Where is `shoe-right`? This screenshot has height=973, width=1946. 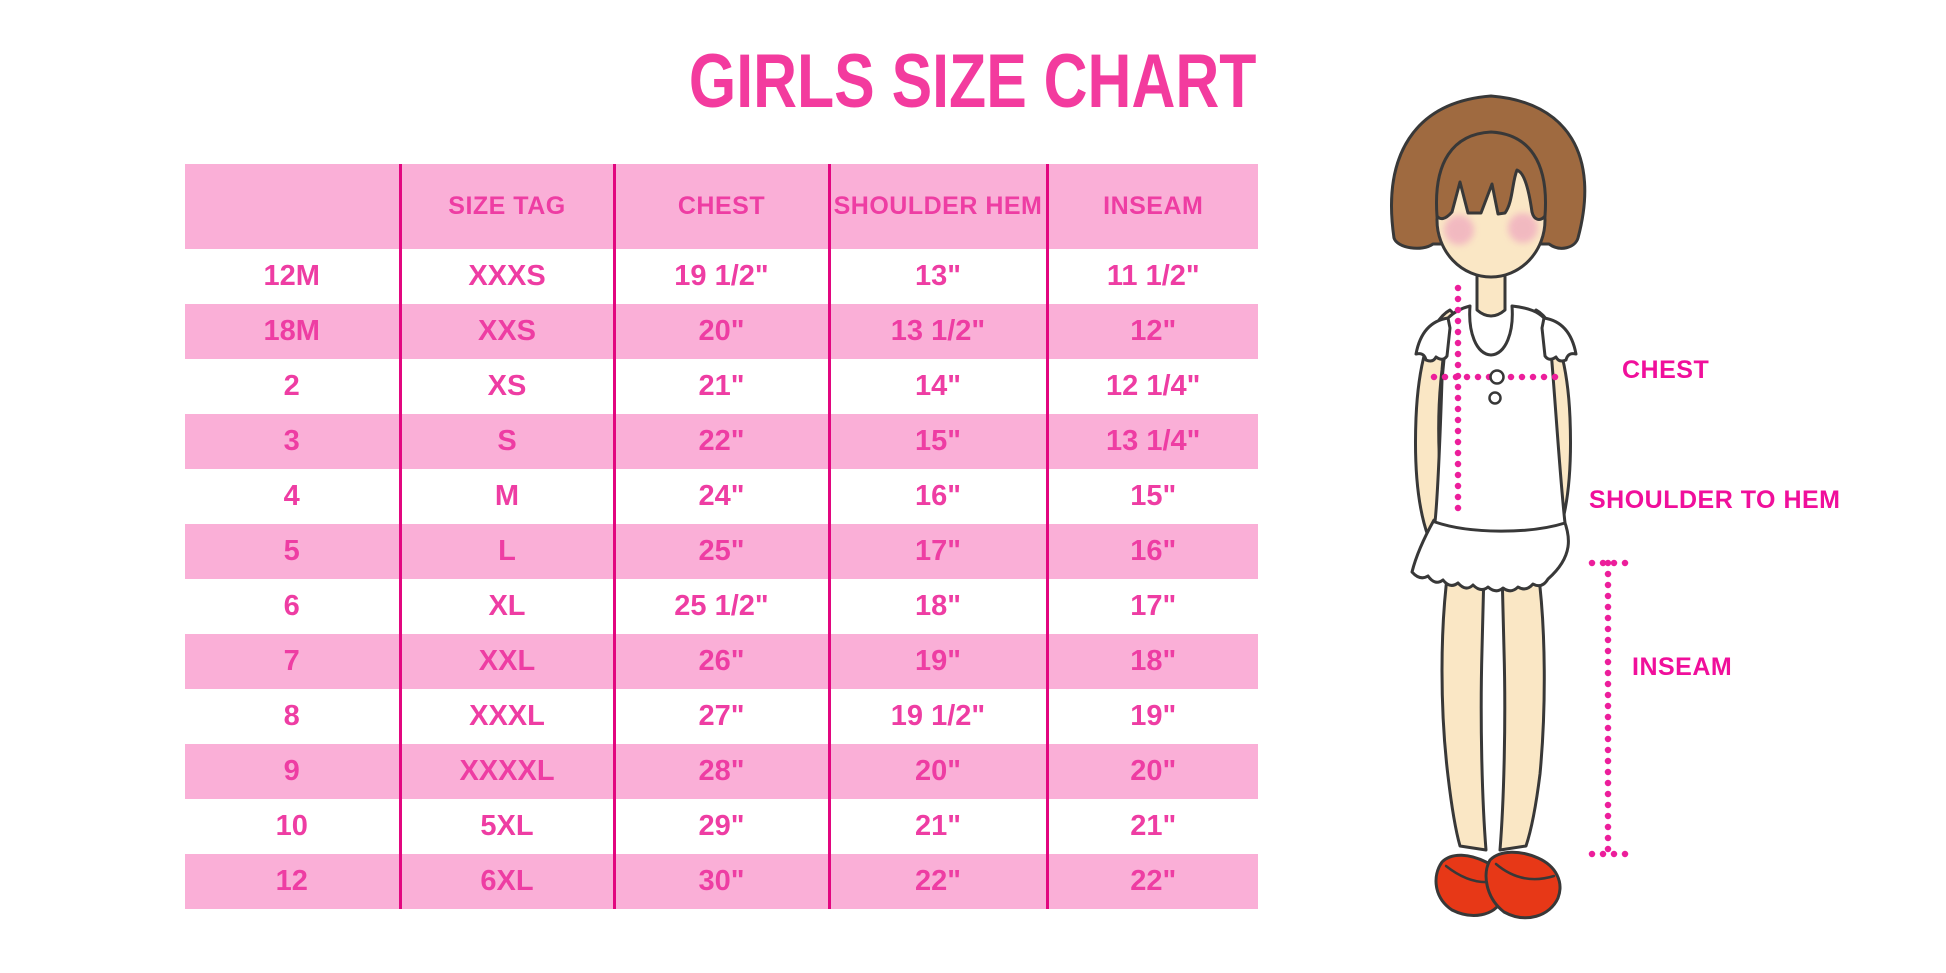
shoe-right is located at coordinates (1523, 885).